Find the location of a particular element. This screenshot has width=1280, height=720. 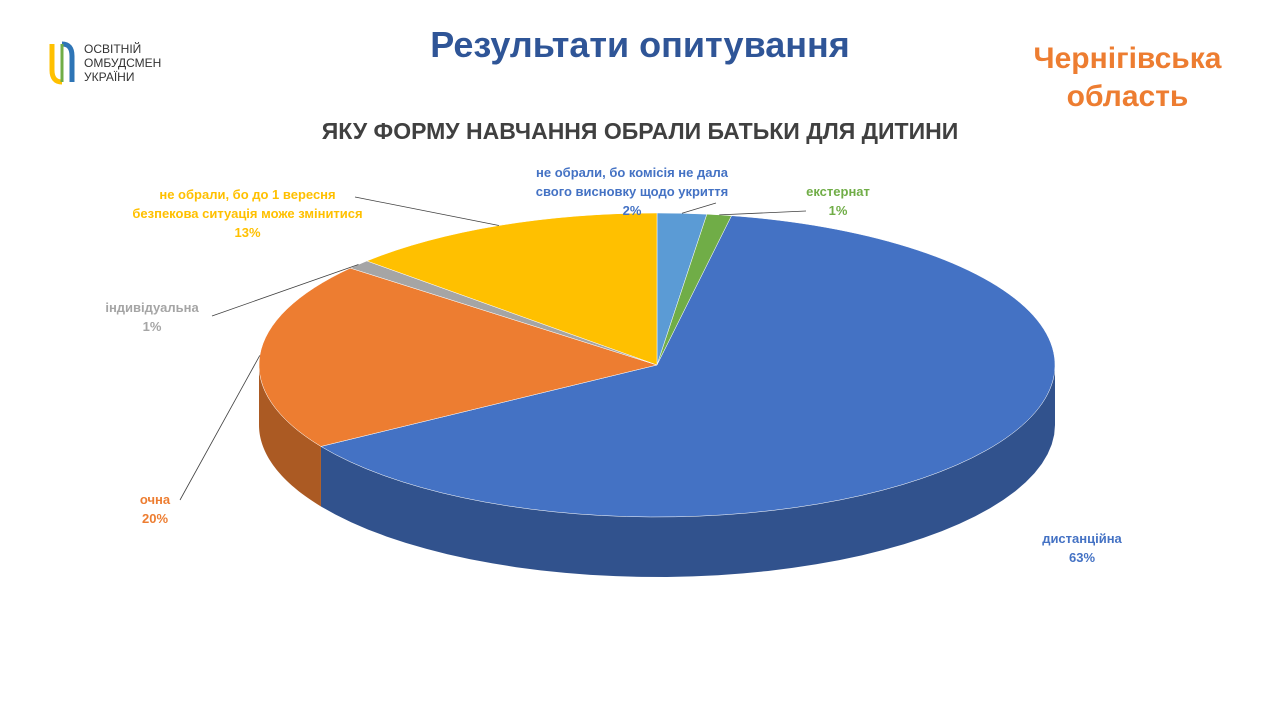

category-label: дистанційна is located at coordinates (1082, 538).